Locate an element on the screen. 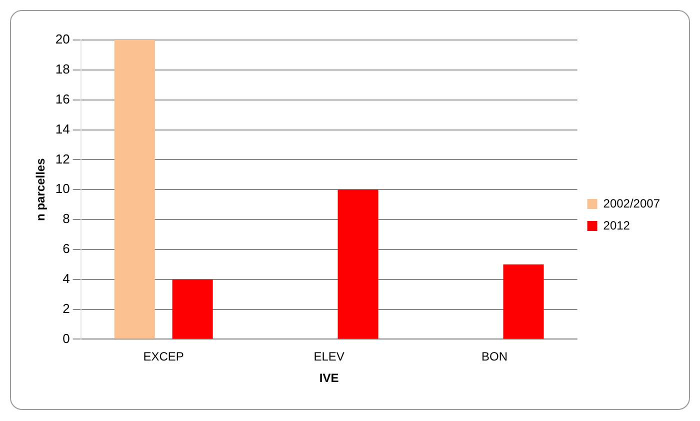  x-axis-title: IVE is located at coordinates (329, 378).